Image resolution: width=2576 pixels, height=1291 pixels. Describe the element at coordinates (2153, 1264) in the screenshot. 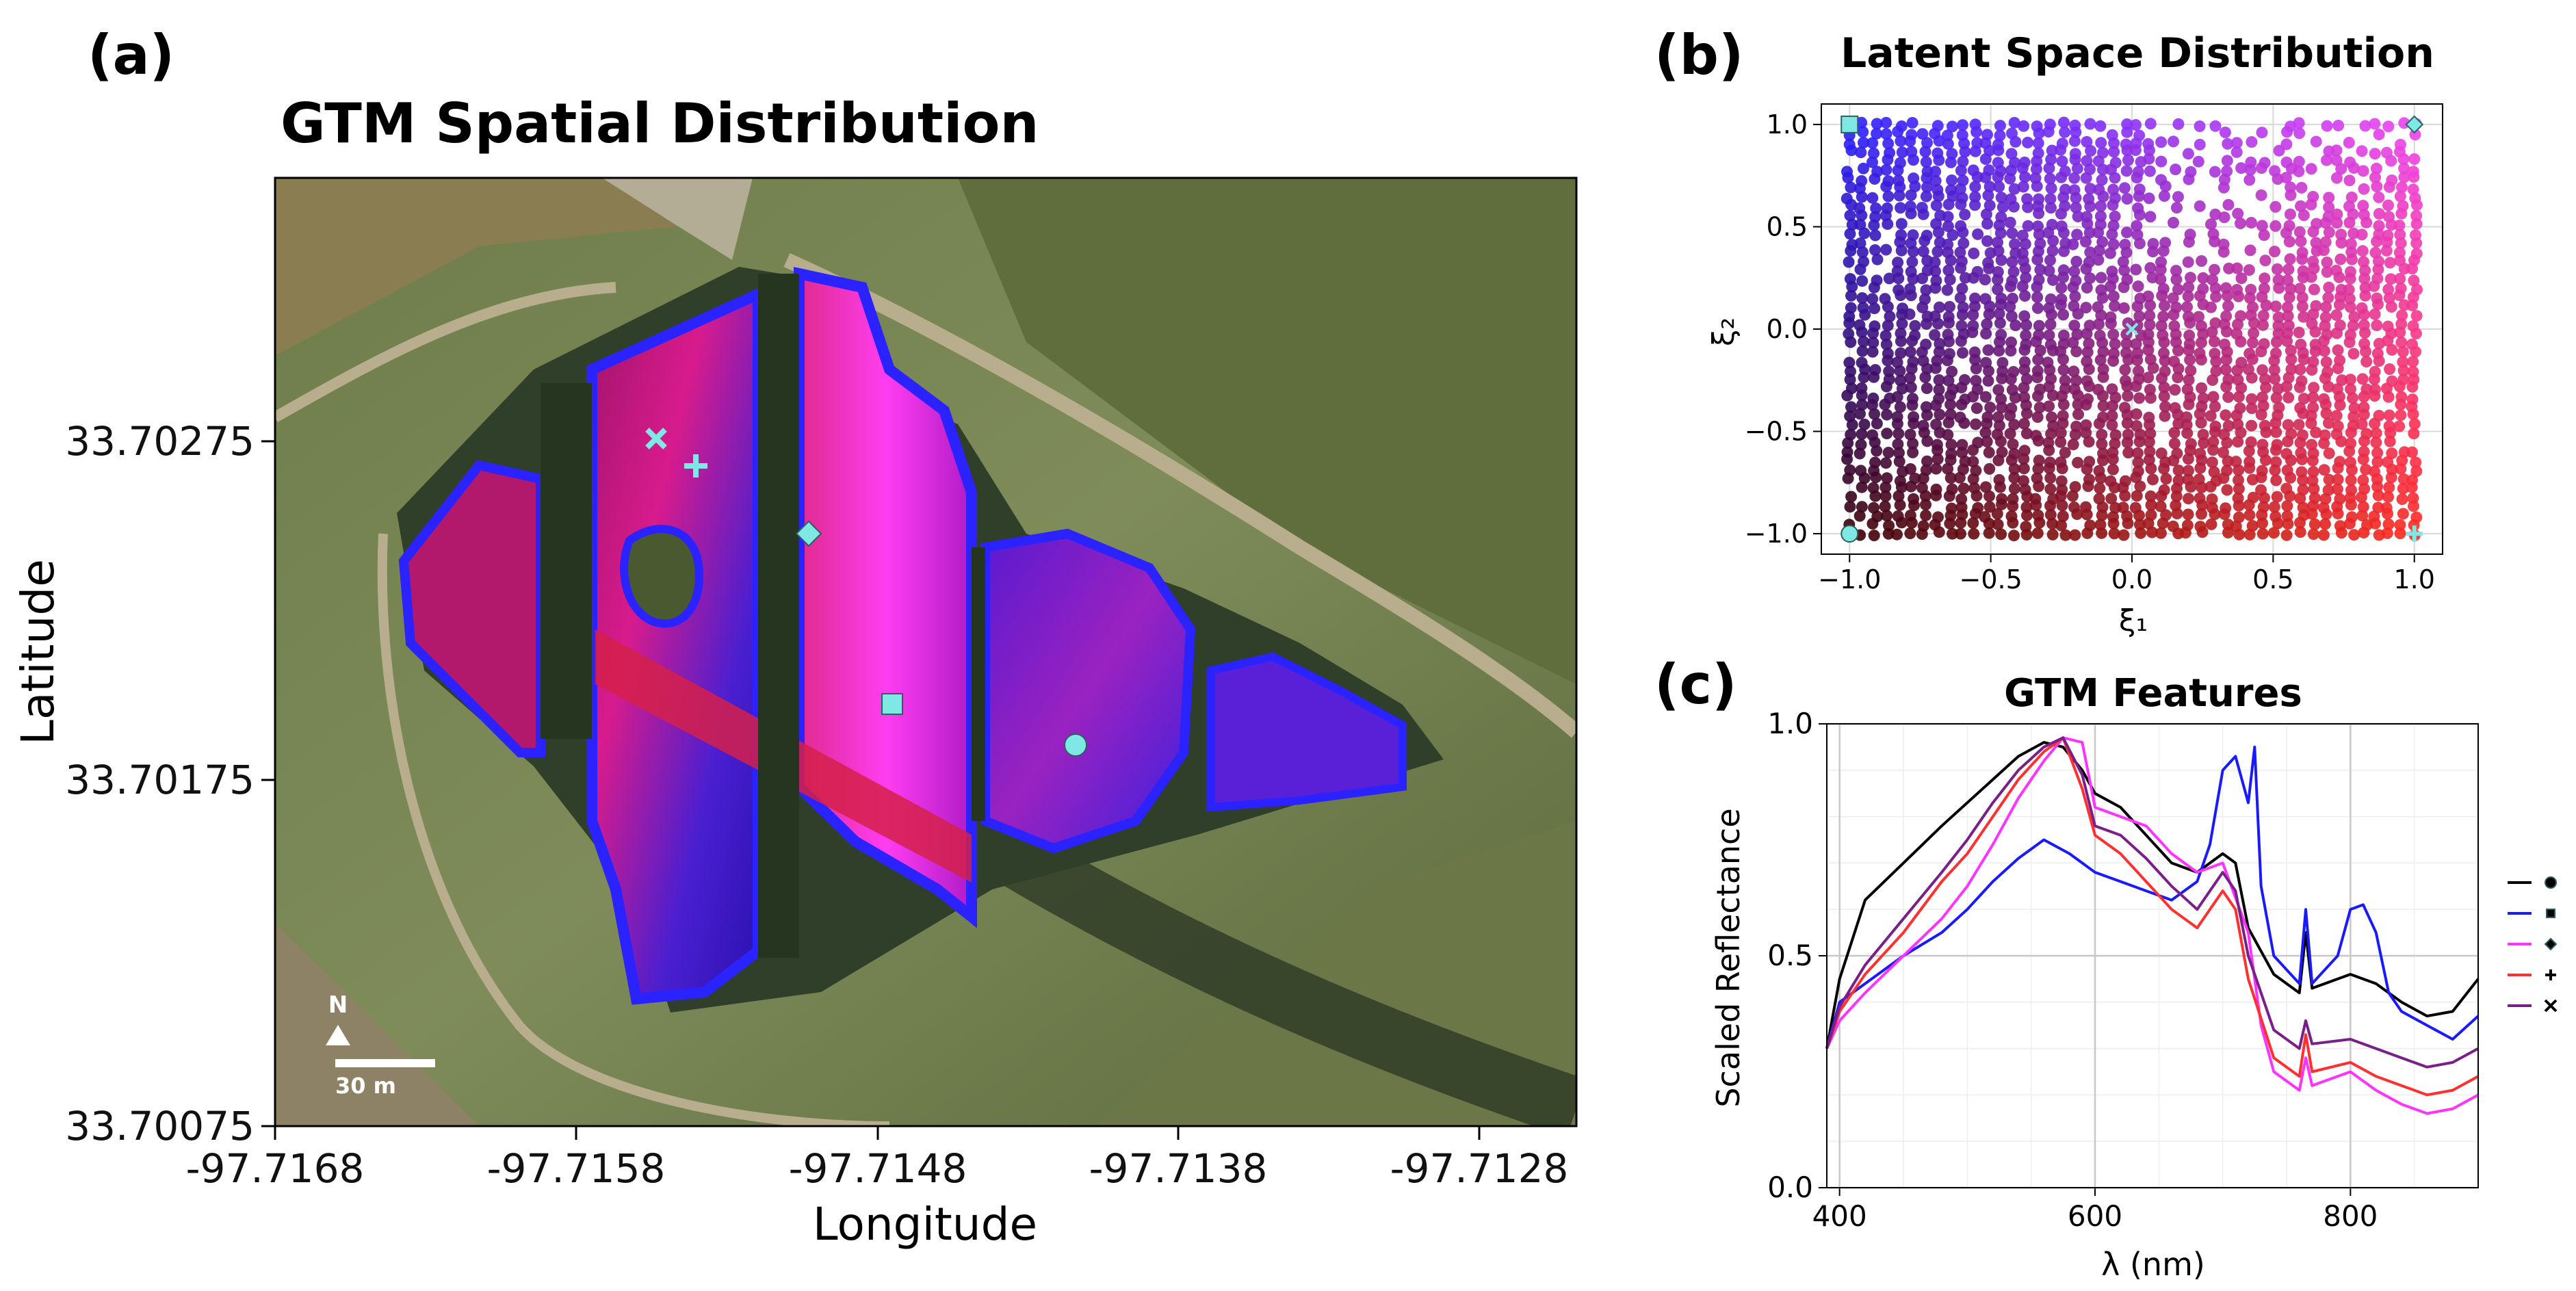

I see `features-x-axis-label: λ (nm)` at that location.